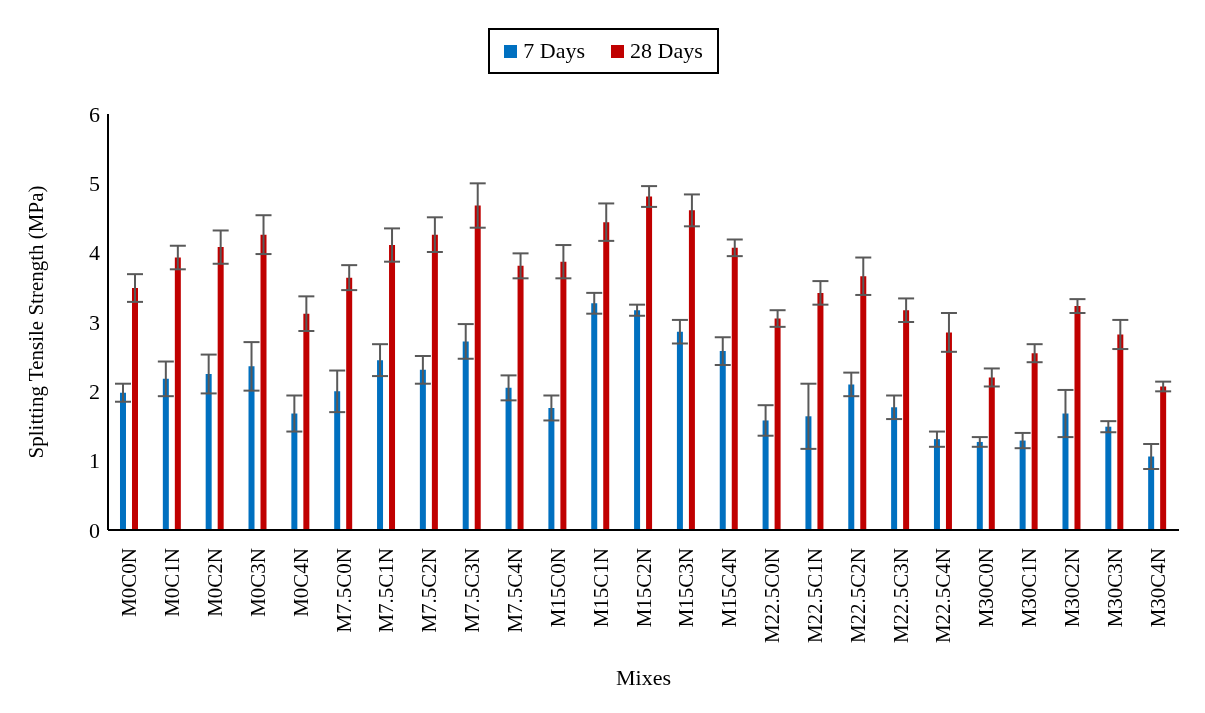  Describe the element at coordinates (1029, 588) in the screenshot. I see `x-tick-label: M30C1N` at that location.